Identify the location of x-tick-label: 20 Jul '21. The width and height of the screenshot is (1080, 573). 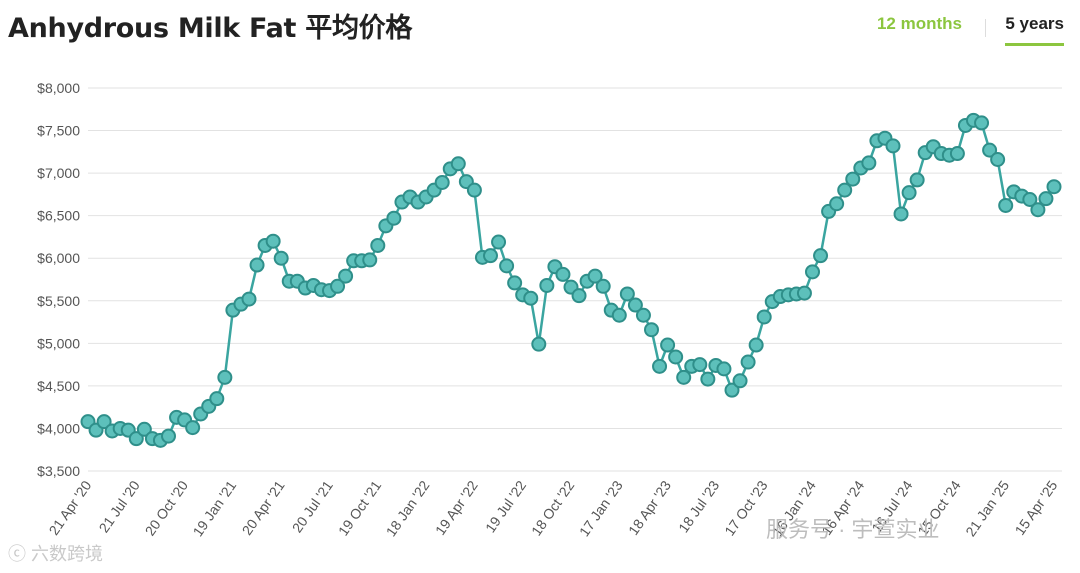
(312, 506).